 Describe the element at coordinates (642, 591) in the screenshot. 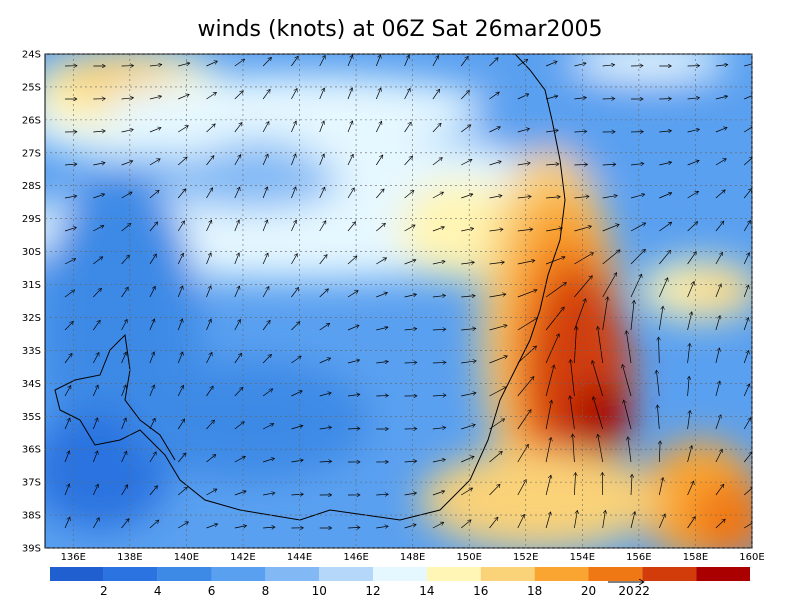

I see `colorbar-label: 22` at that location.